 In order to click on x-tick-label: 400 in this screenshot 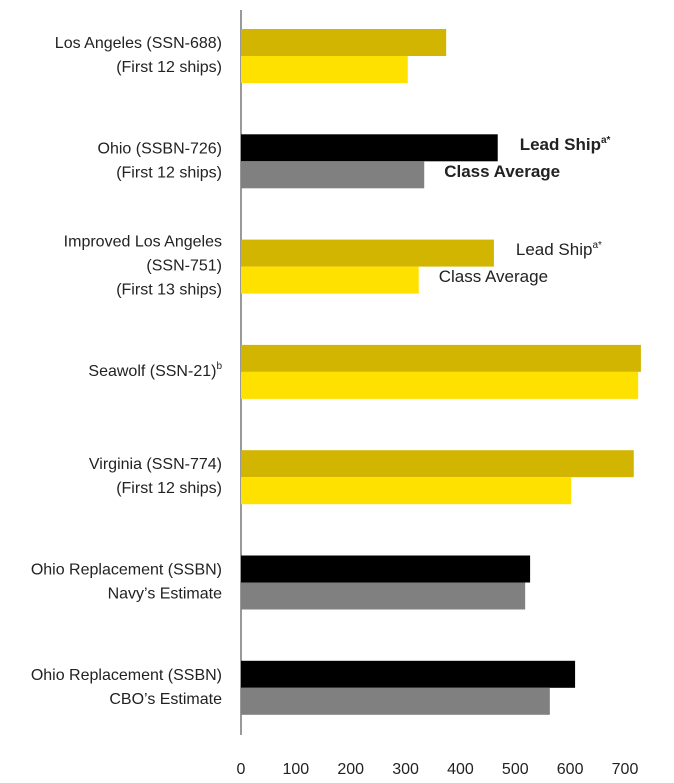, I will do `click(460, 769)`.